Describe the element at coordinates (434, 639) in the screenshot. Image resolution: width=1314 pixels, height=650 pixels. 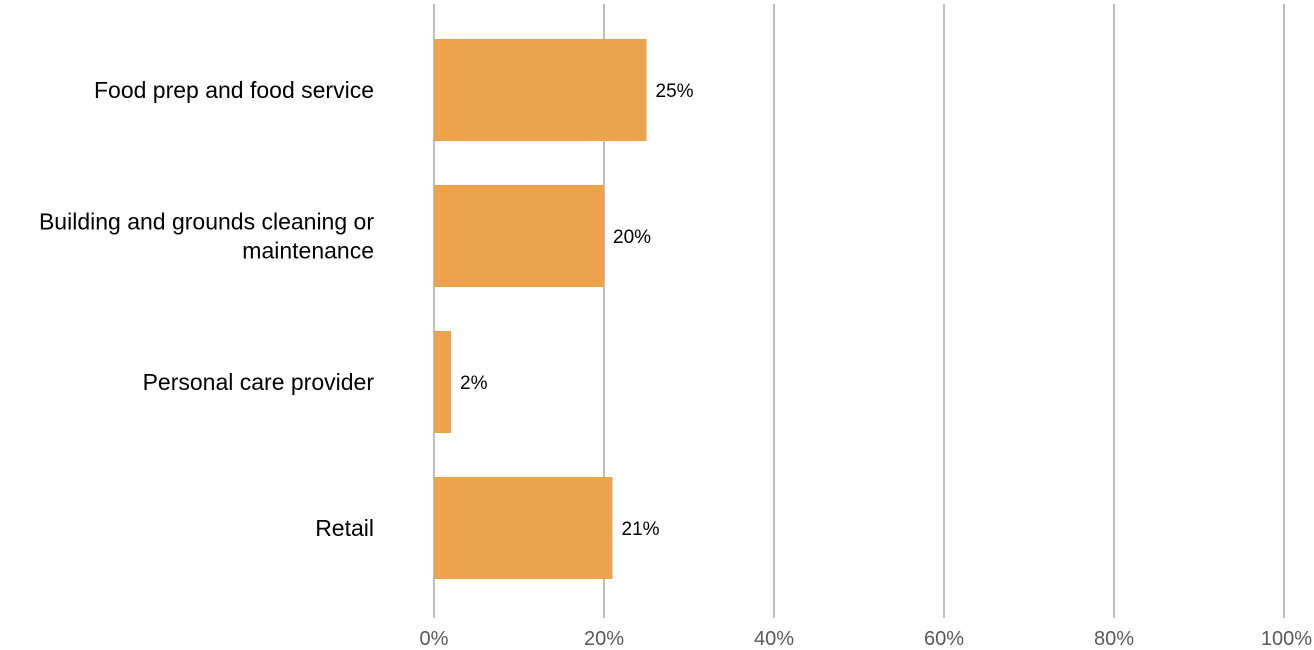
I see `x-tick-label: 0%` at that location.